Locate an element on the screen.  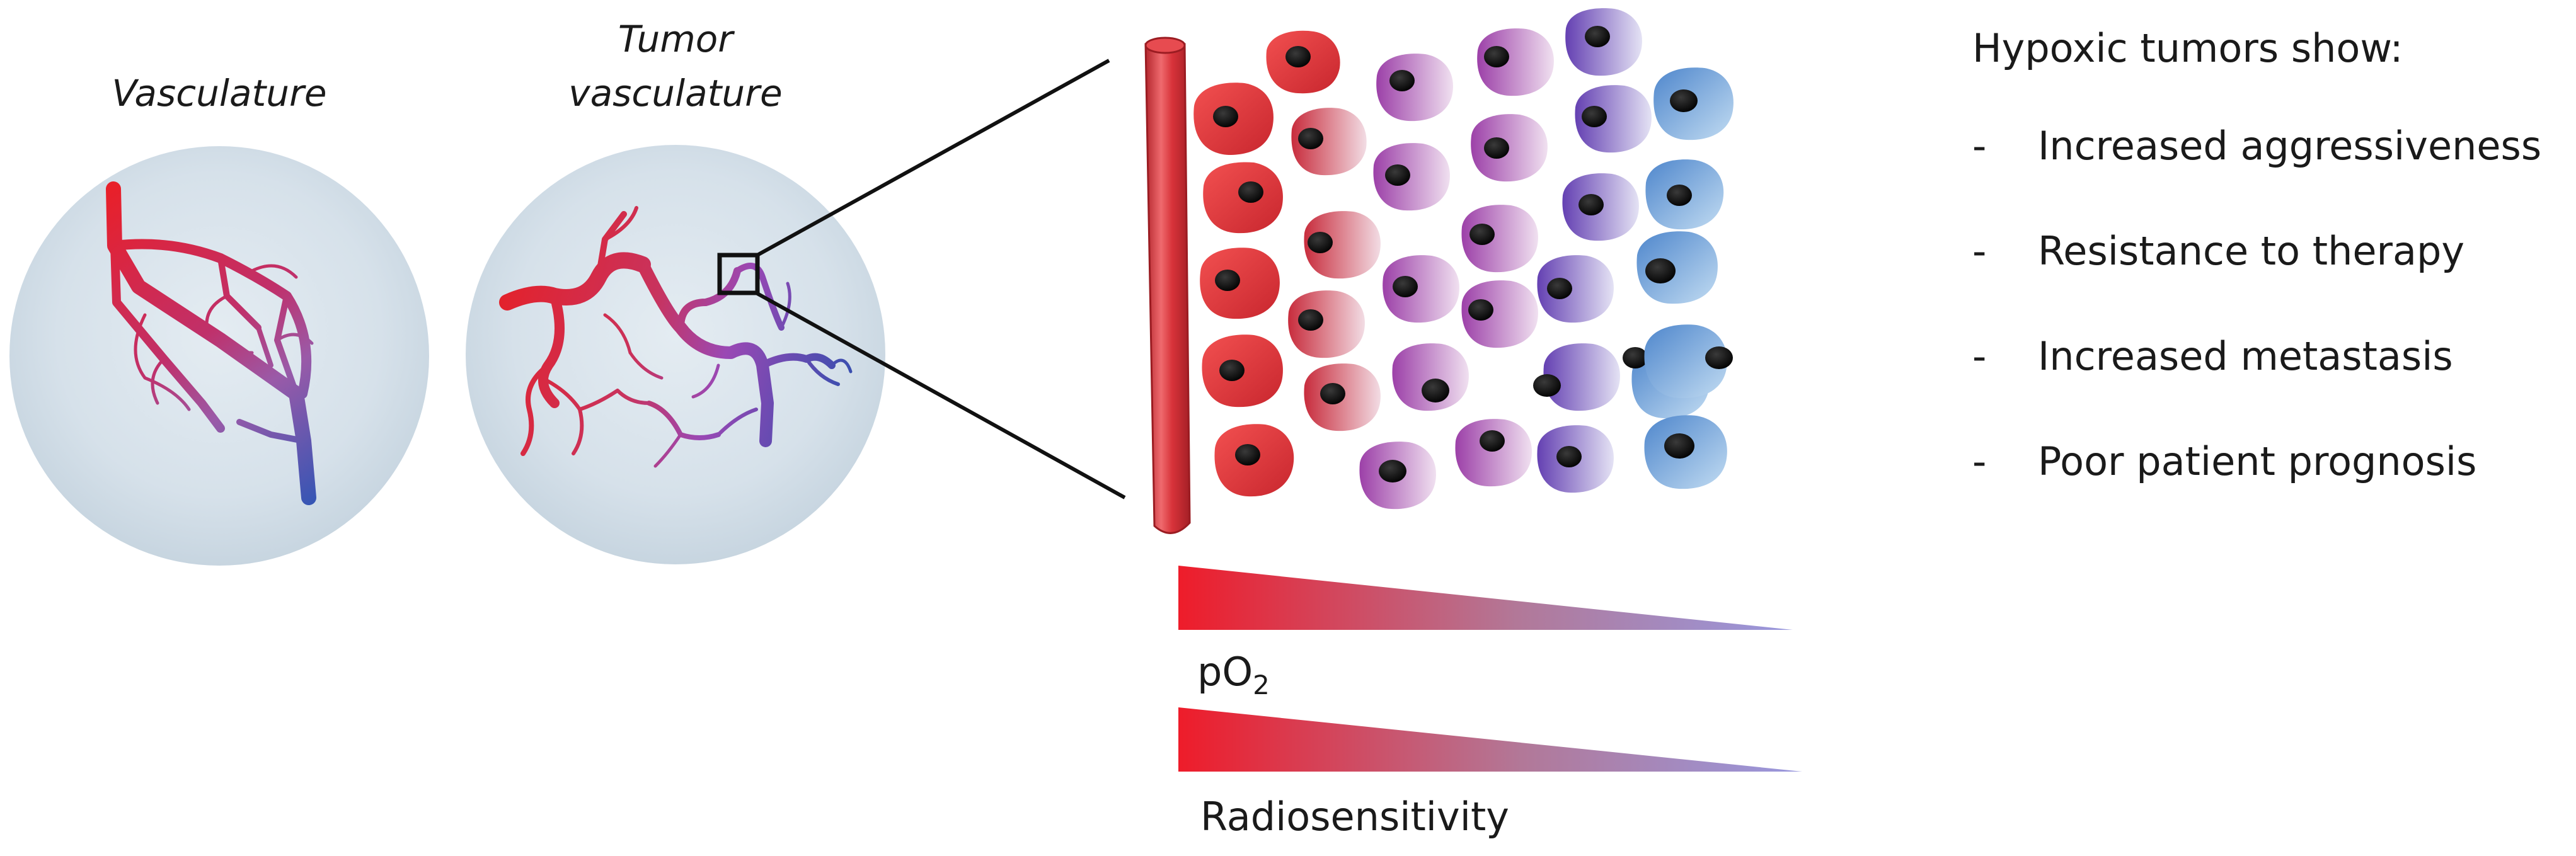
radiosensitivity-label: Radiosensitivity is located at coordinates (1354, 817).